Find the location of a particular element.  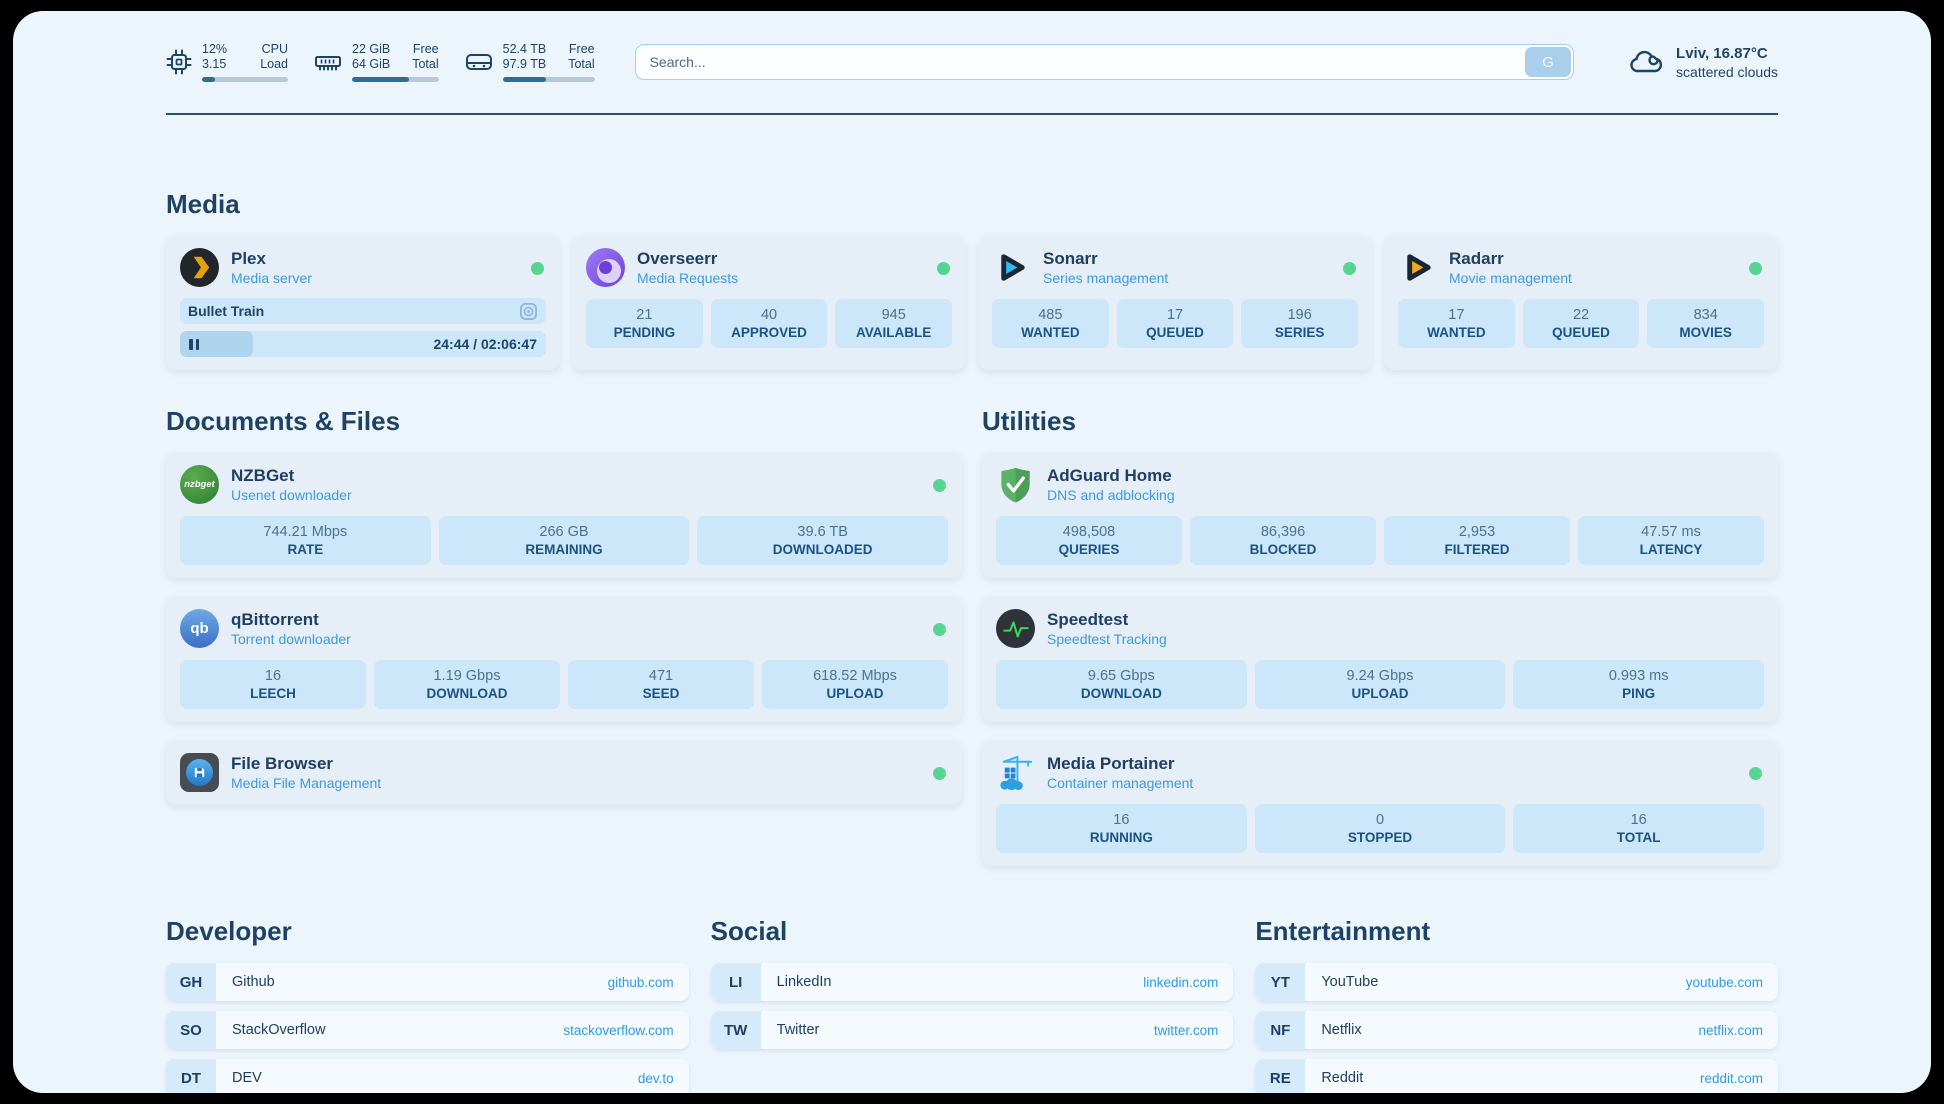

stat-label: TOTAL is located at coordinates (1638, 837).